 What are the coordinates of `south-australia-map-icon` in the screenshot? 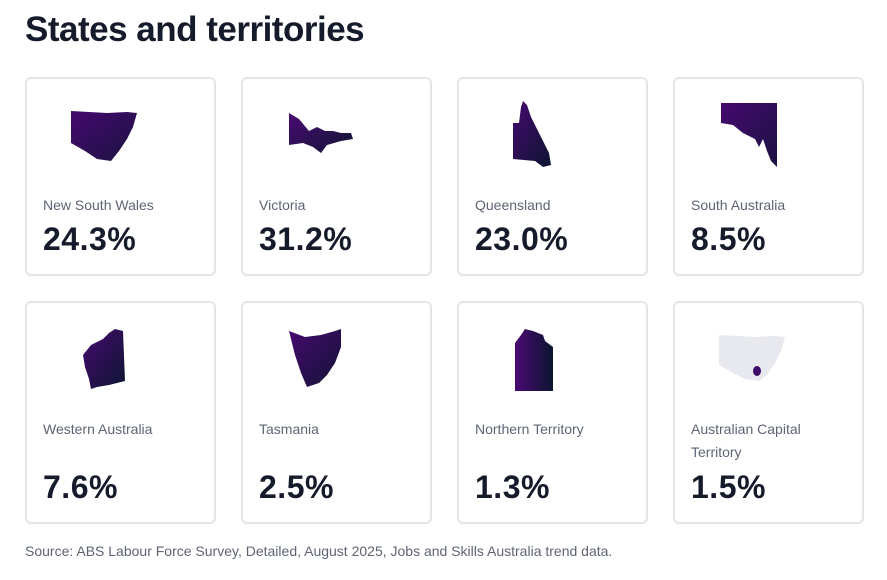 It's located at (751, 135).